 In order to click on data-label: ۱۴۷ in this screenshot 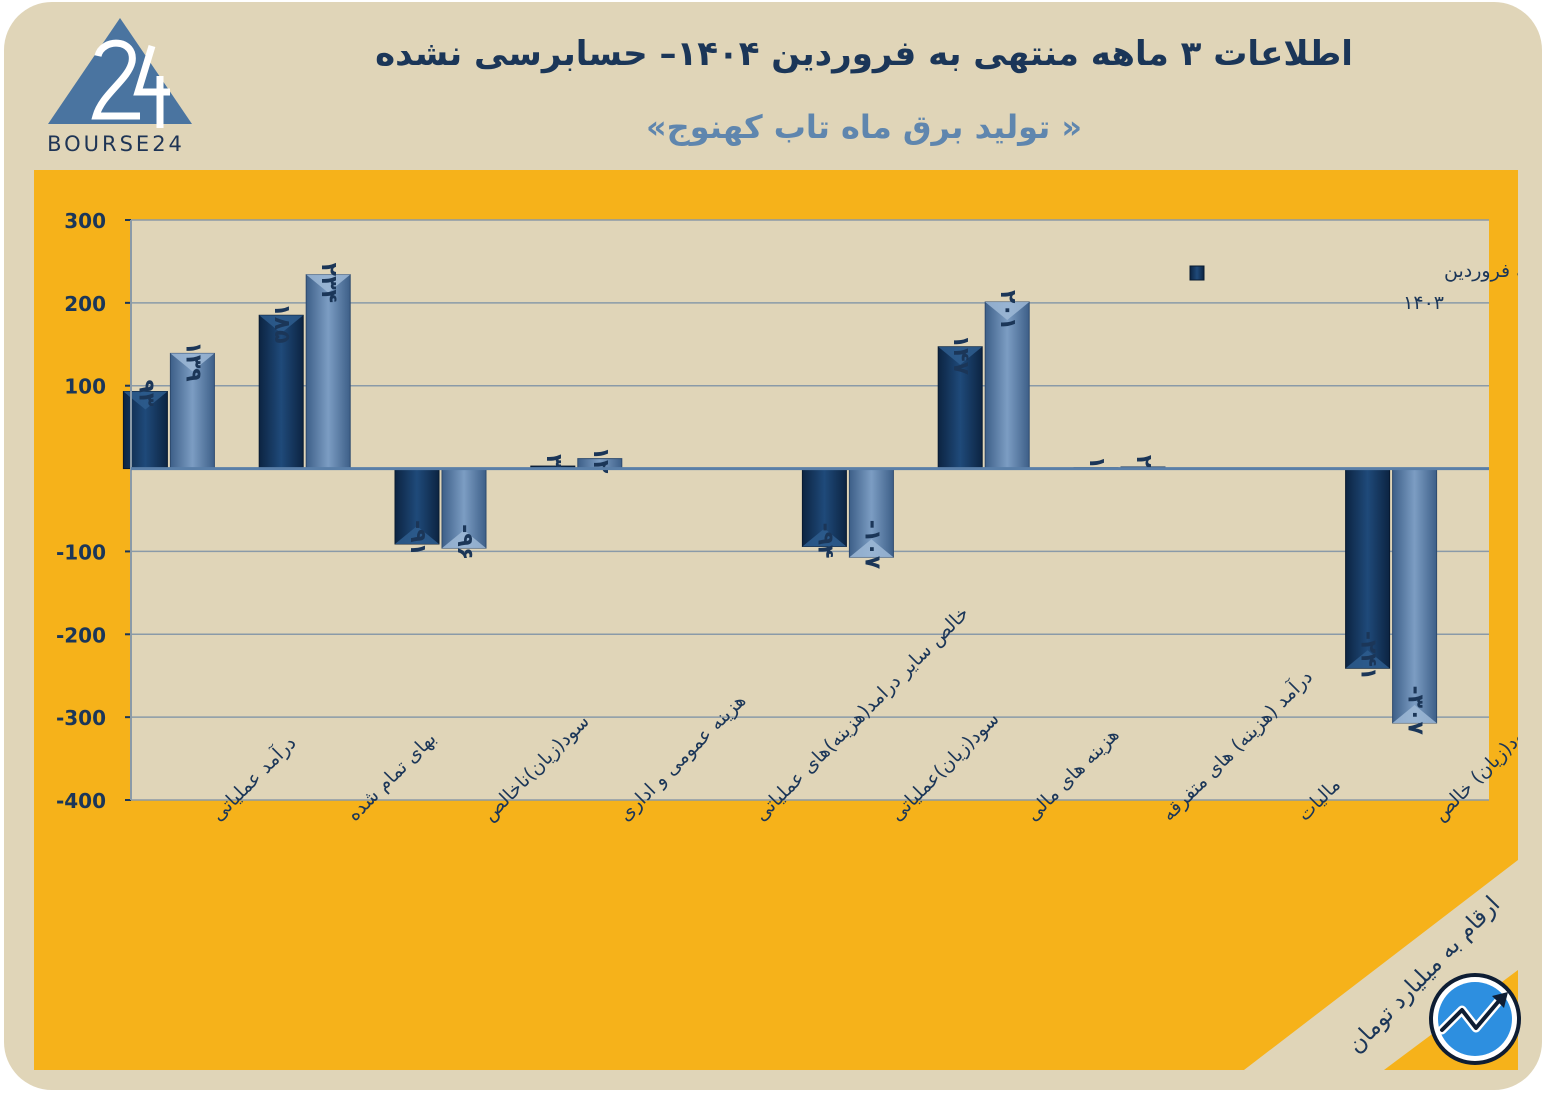, I will do `click(960, 355)`.